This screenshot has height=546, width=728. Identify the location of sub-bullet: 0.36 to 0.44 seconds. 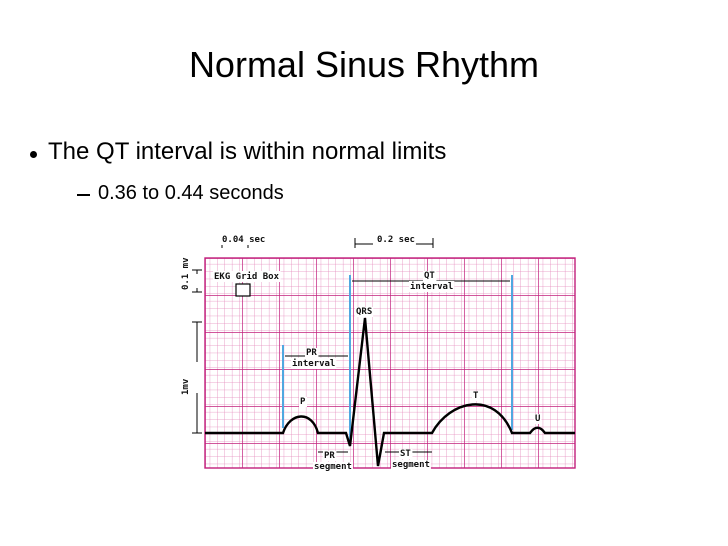
(180, 193).